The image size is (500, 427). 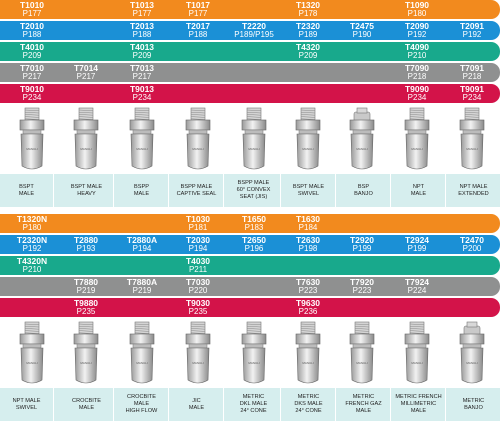 I want to click on fitting-code-cell: T2920 P199, so click(x=362, y=245).